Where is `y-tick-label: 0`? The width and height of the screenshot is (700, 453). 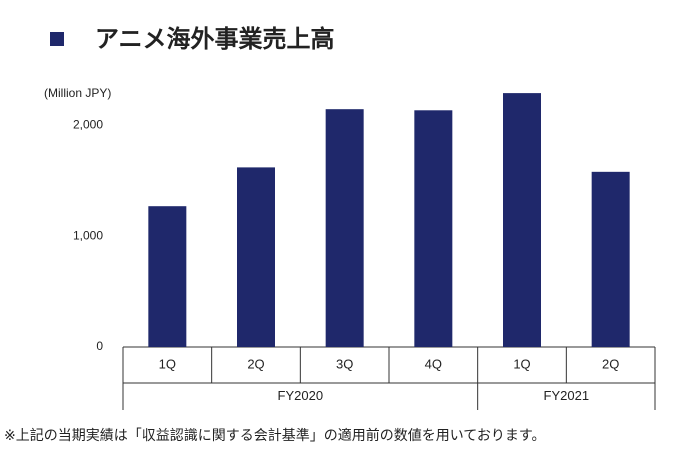
y-tick-label: 0 is located at coordinates (99, 346).